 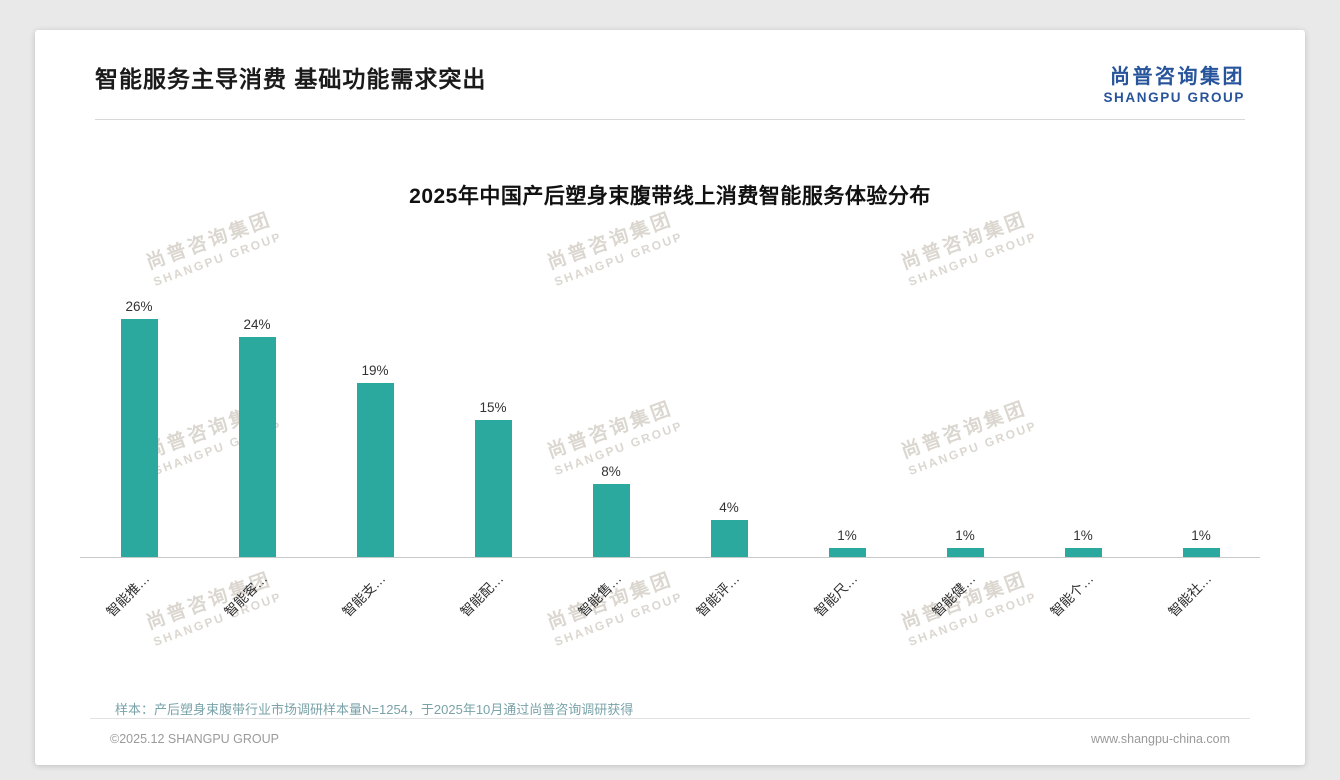 I want to click on logo-en-text: SHANGPU GROUP, so click(x=1174, y=97).